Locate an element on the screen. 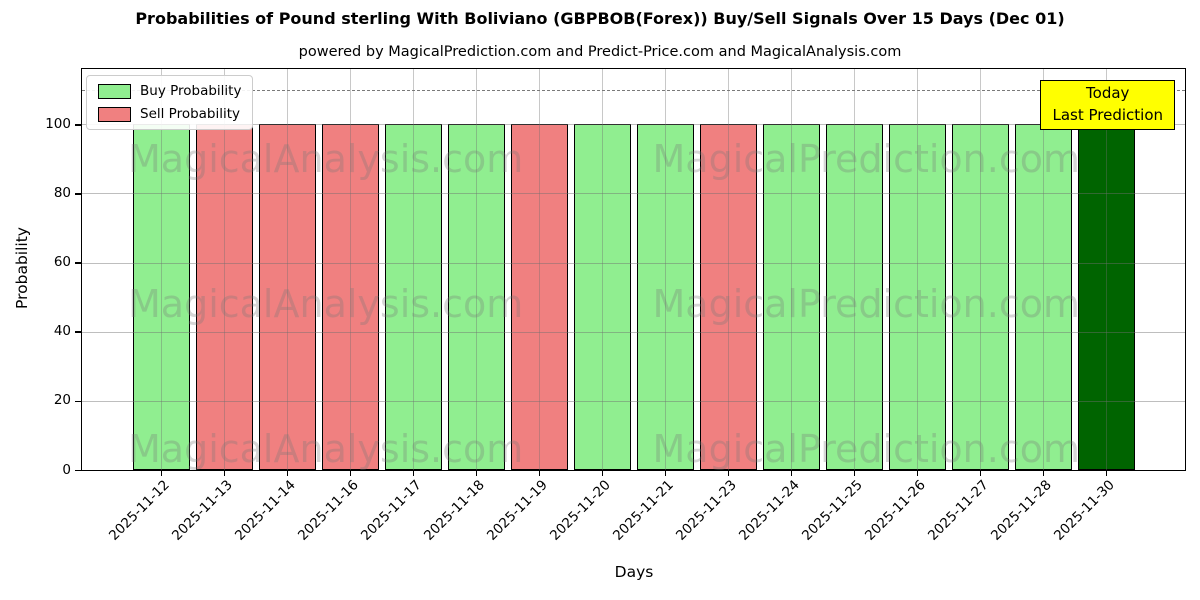  legend-label-sell: Sell Probability is located at coordinates (190, 114).